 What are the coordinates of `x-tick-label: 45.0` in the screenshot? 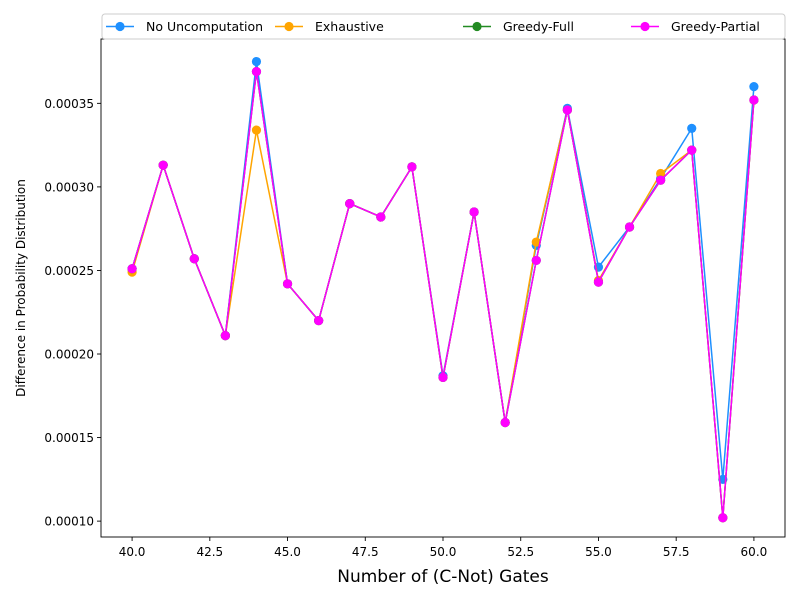 It's located at (287, 552).